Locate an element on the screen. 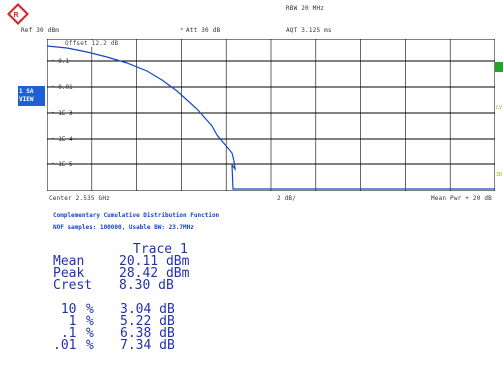  y-axis-label: • 1E-3 is located at coordinates (62, 113).